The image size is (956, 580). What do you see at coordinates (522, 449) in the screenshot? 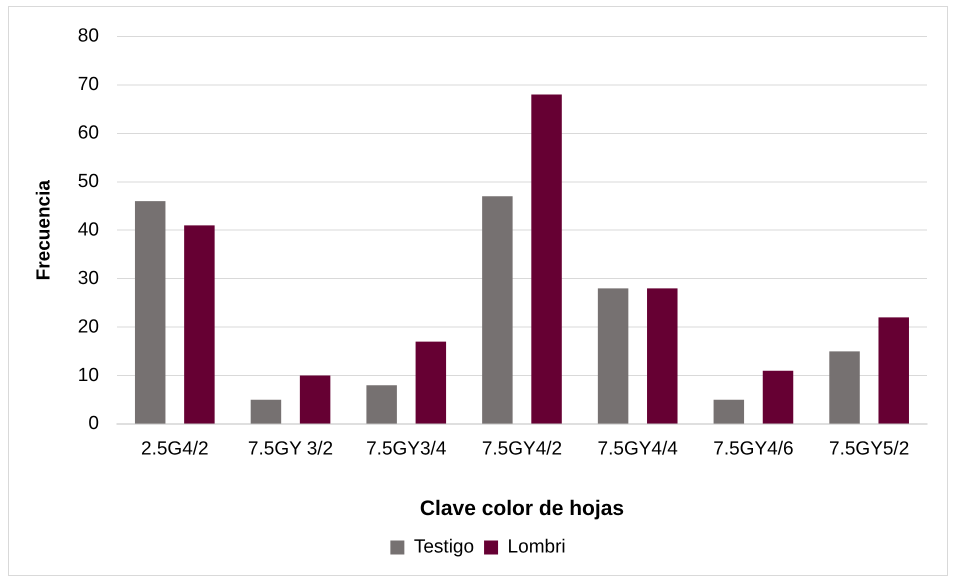
I see `x-tick-label: 7.5GY4/2` at bounding box center [522, 449].